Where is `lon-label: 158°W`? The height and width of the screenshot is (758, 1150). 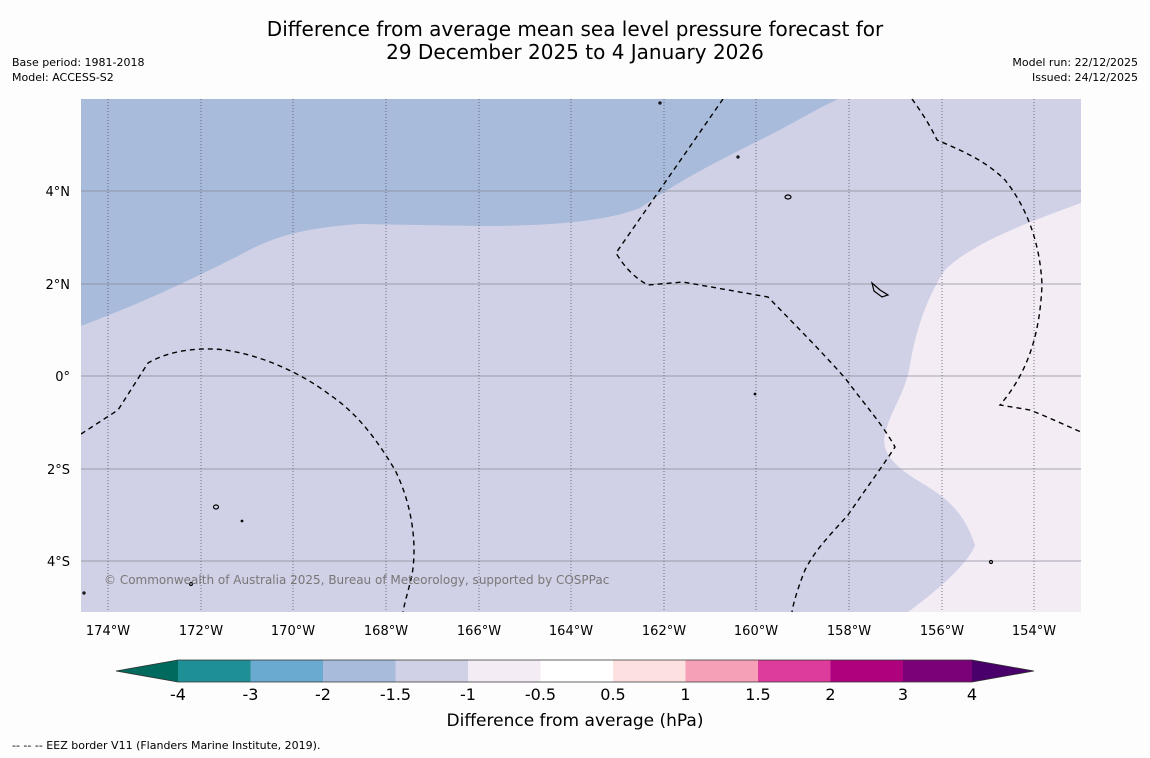
lon-label: 158°W is located at coordinates (849, 631).